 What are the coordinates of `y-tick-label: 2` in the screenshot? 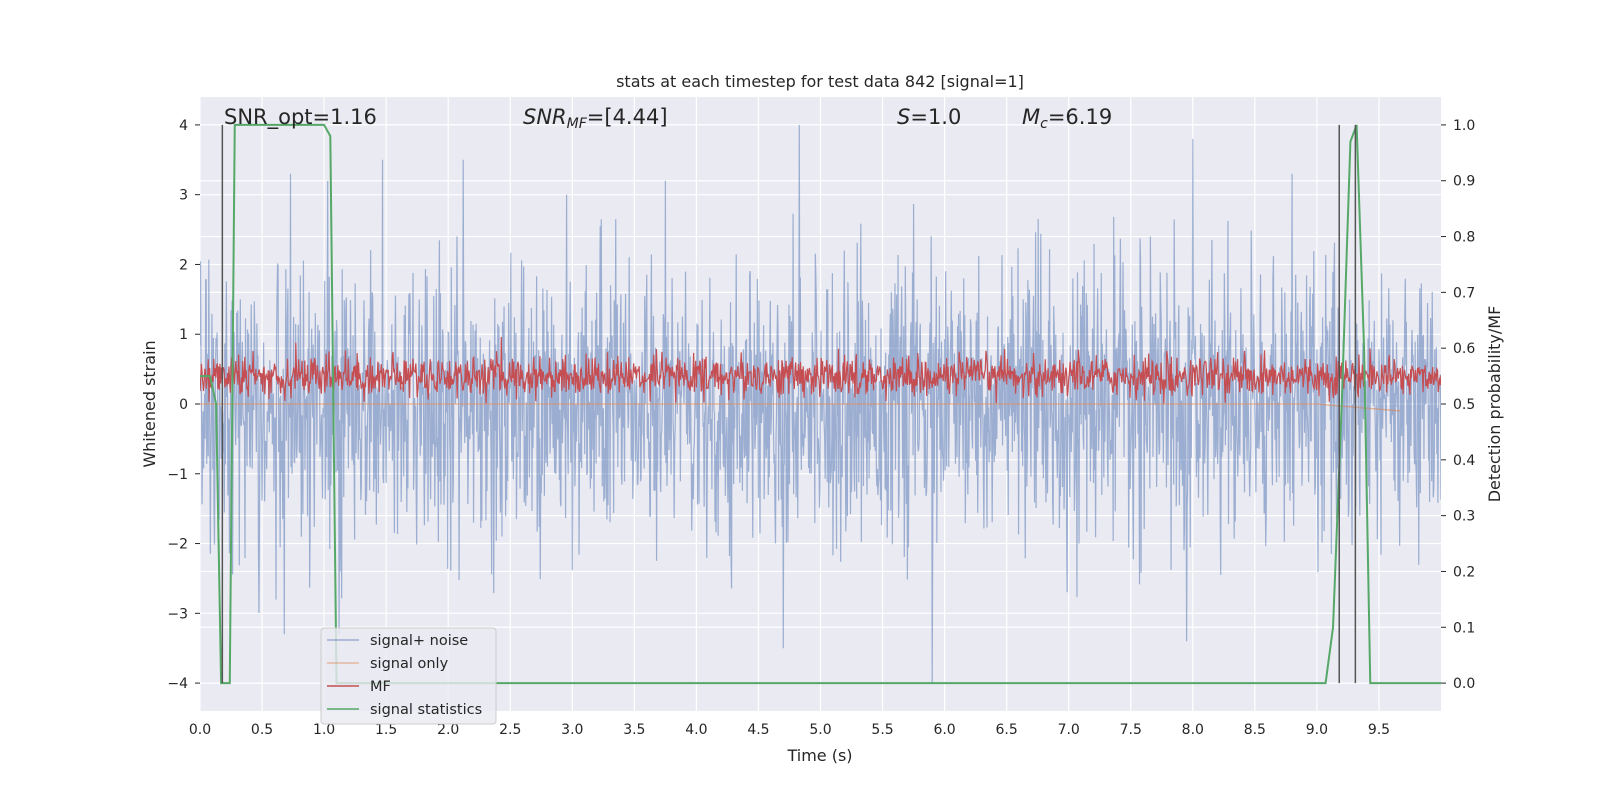 It's located at (183, 265).